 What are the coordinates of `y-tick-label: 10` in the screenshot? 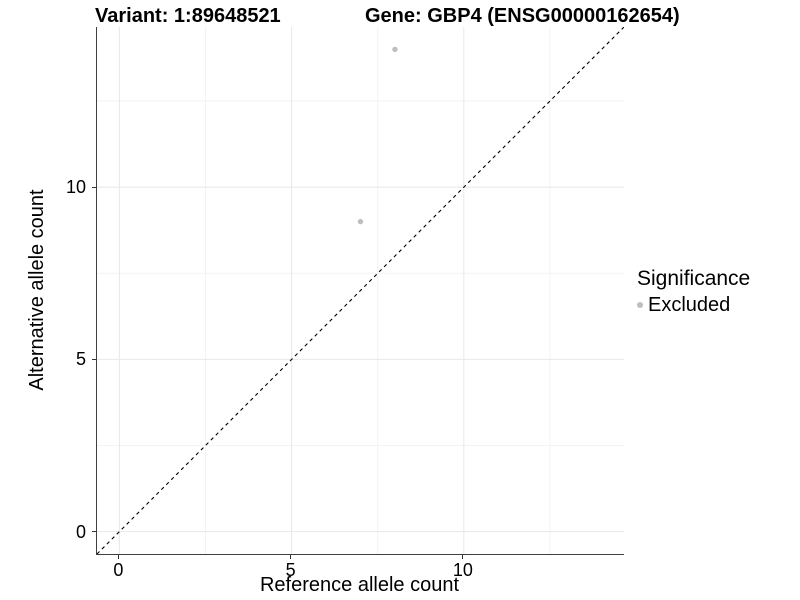 It's located at (75, 187).